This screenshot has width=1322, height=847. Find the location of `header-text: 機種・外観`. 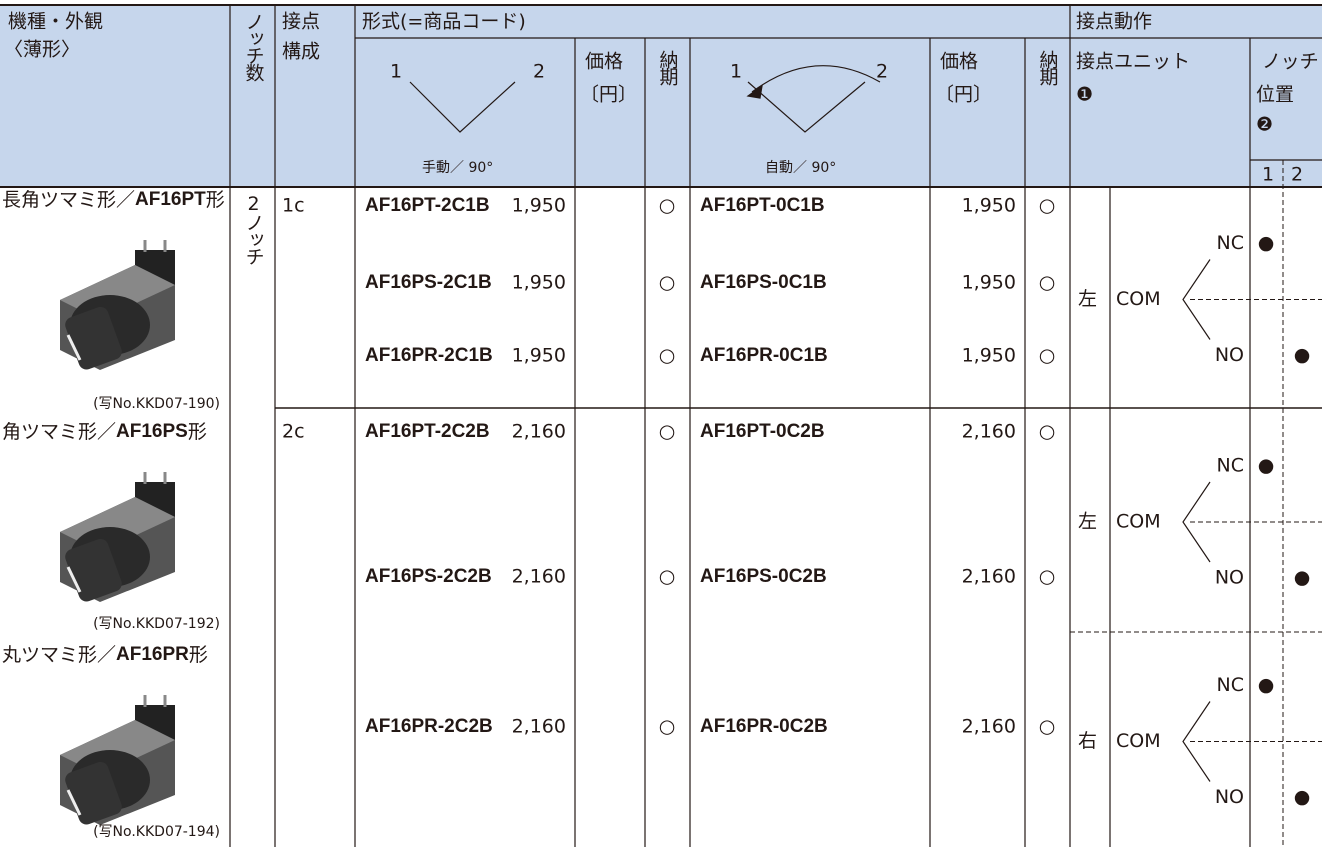

header-text: 機種・外観 is located at coordinates (55, 22).